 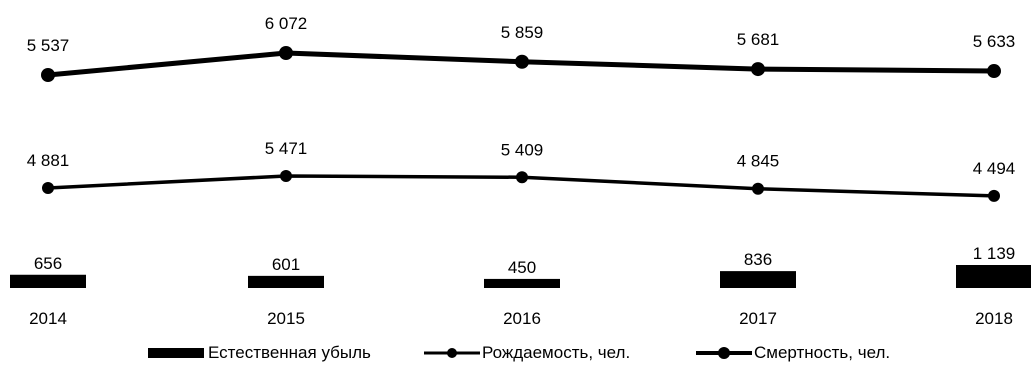 What do you see at coordinates (994, 195) in the screenshot?
I see `point-birth-2018` at bounding box center [994, 195].